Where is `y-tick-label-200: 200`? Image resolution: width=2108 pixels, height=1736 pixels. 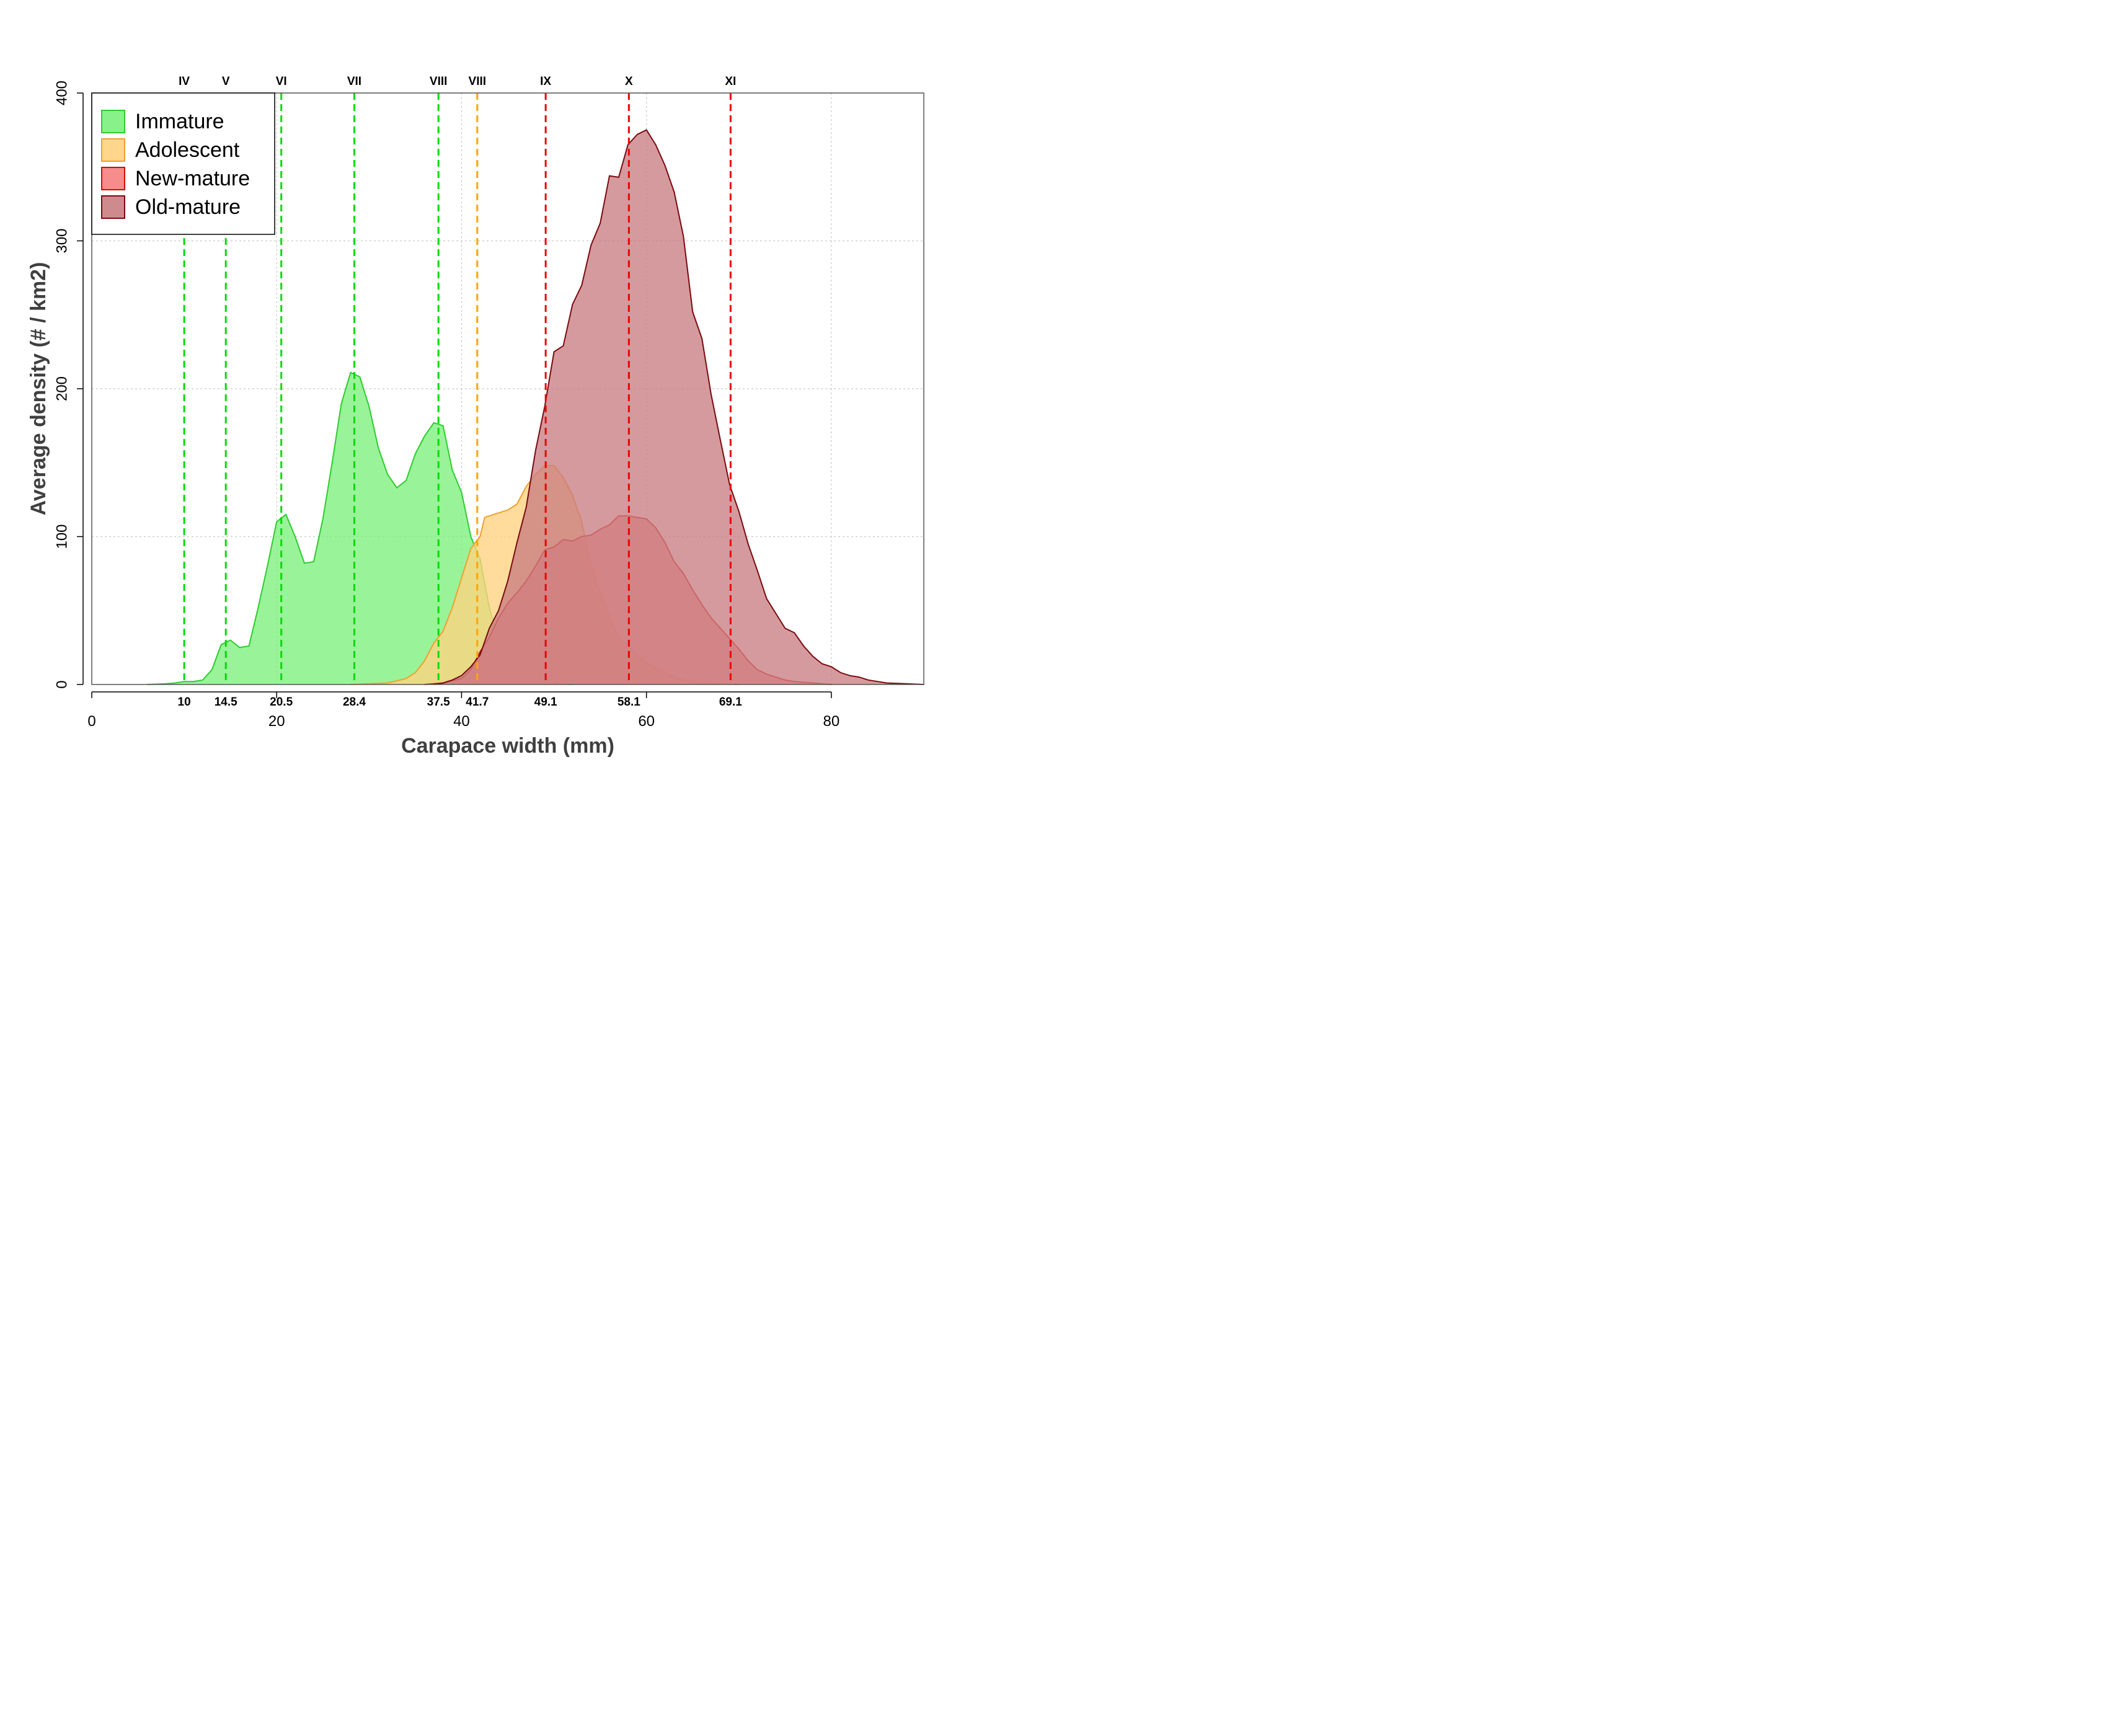 y-tick-label-200: 200 is located at coordinates (62, 388).